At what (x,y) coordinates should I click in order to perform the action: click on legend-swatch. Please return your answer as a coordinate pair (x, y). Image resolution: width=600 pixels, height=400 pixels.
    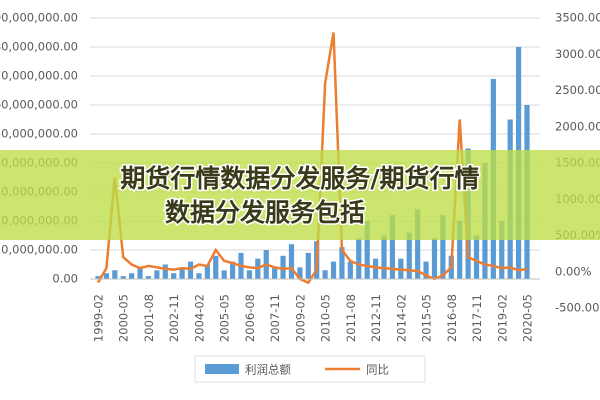
    Looking at the image, I should click on (222, 369).